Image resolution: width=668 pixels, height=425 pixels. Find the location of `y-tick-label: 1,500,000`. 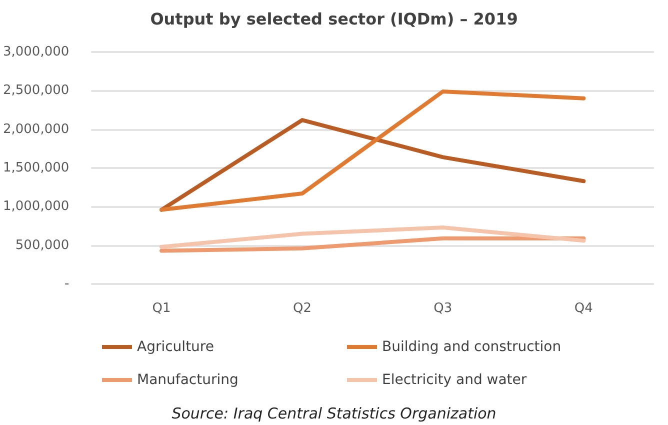

y-tick-label: 1,500,000 is located at coordinates (36, 168).